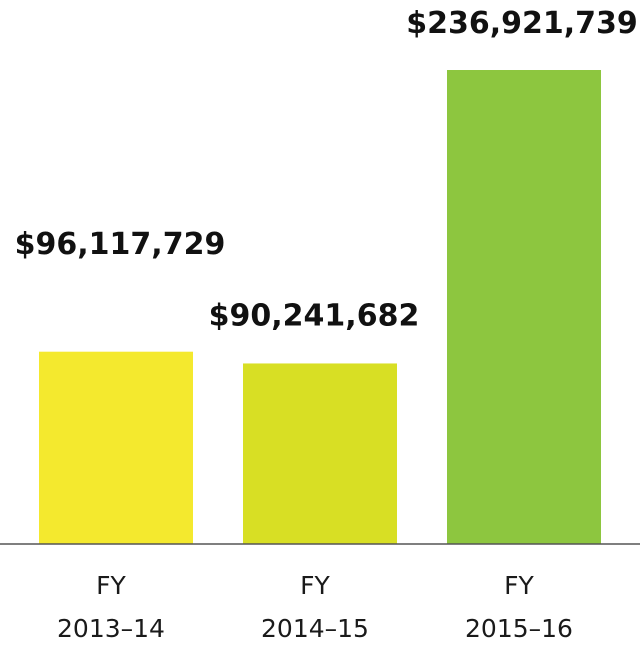  I want to click on category-label-1-line2: 2013–14, so click(111, 628).